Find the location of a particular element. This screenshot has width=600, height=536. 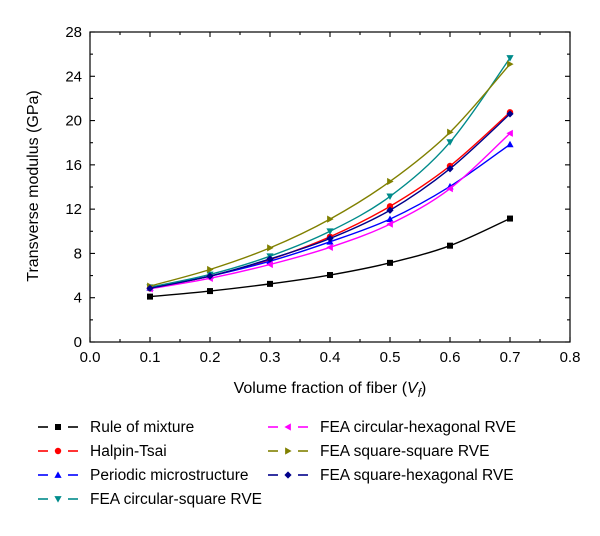

x-axis-title-variable: V is located at coordinates (413, 388).